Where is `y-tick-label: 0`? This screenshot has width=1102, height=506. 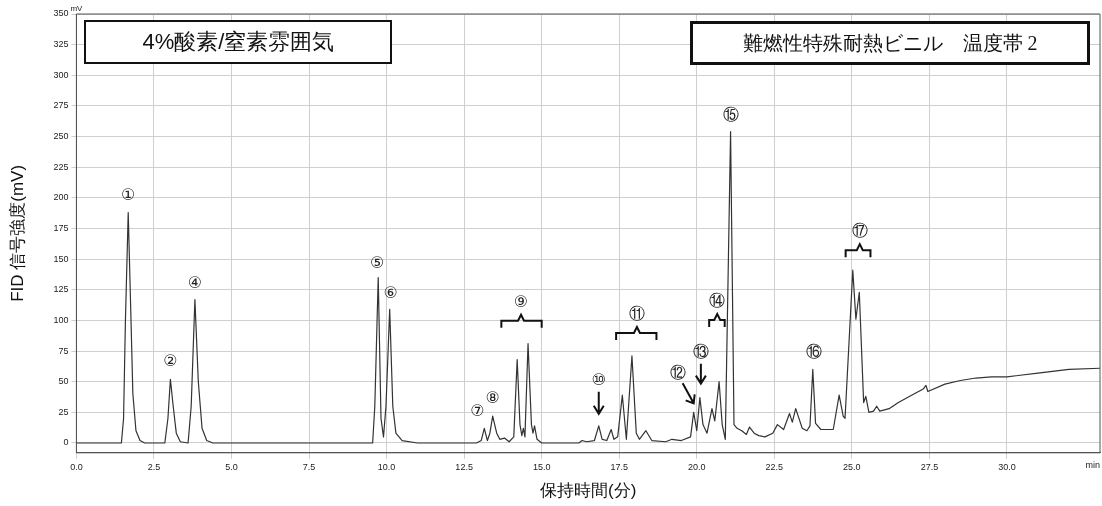 y-tick-label: 0 is located at coordinates (66, 442).